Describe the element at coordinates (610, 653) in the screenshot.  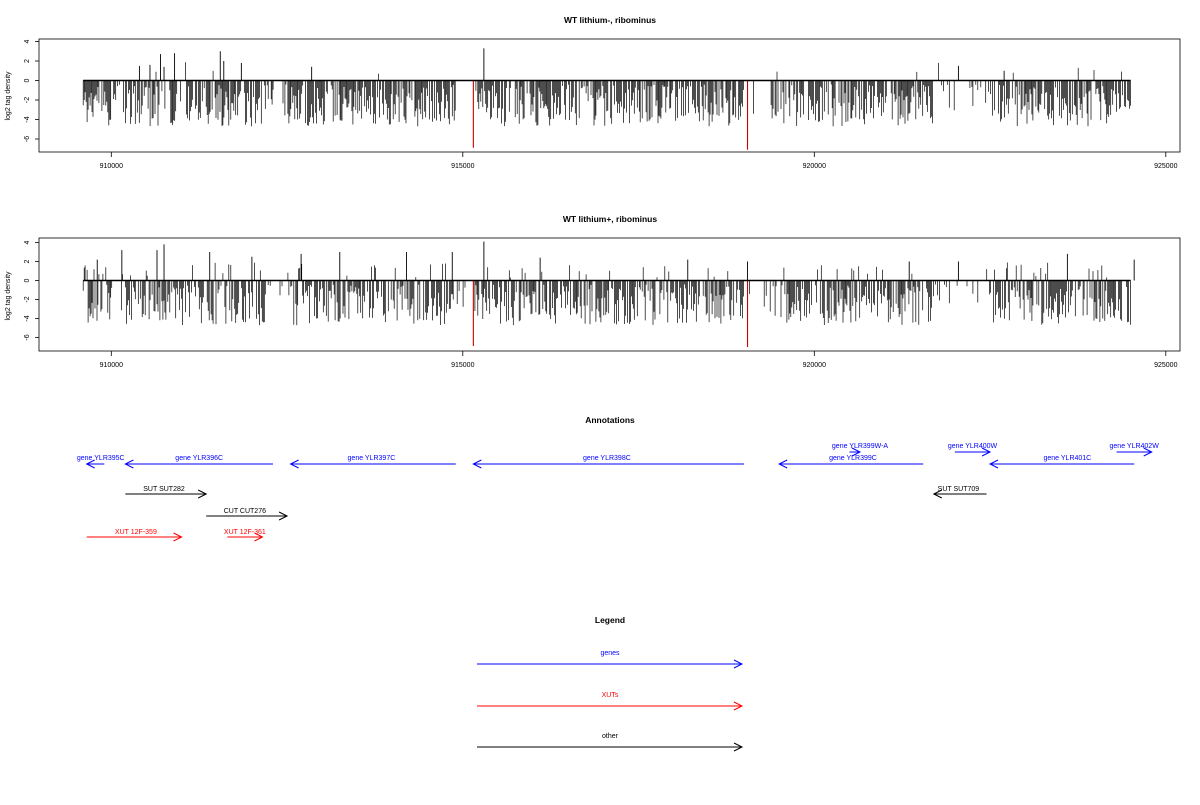
I see `legend-label: genes` at that location.